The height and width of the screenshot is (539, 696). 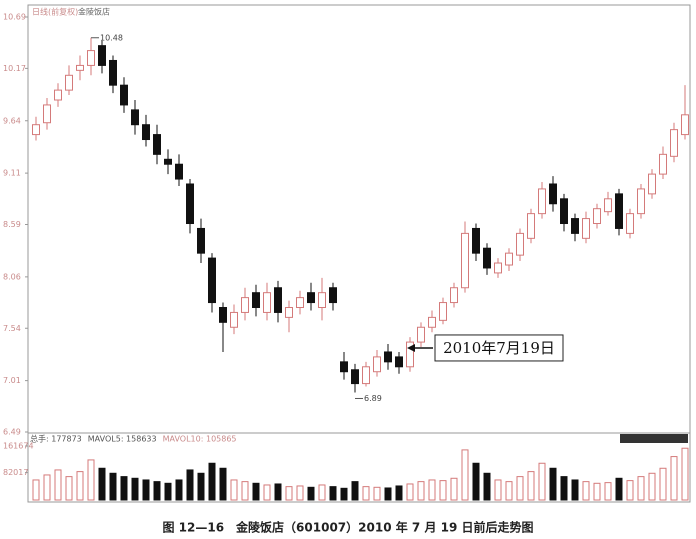 What do you see at coordinates (12, 224) in the screenshot?
I see `y-tick-label: 8.59` at bounding box center [12, 224].